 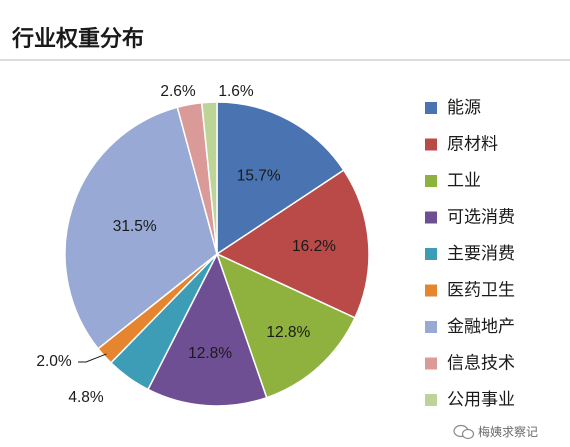 I want to click on legend-item: 信息技术, so click(x=470, y=364).